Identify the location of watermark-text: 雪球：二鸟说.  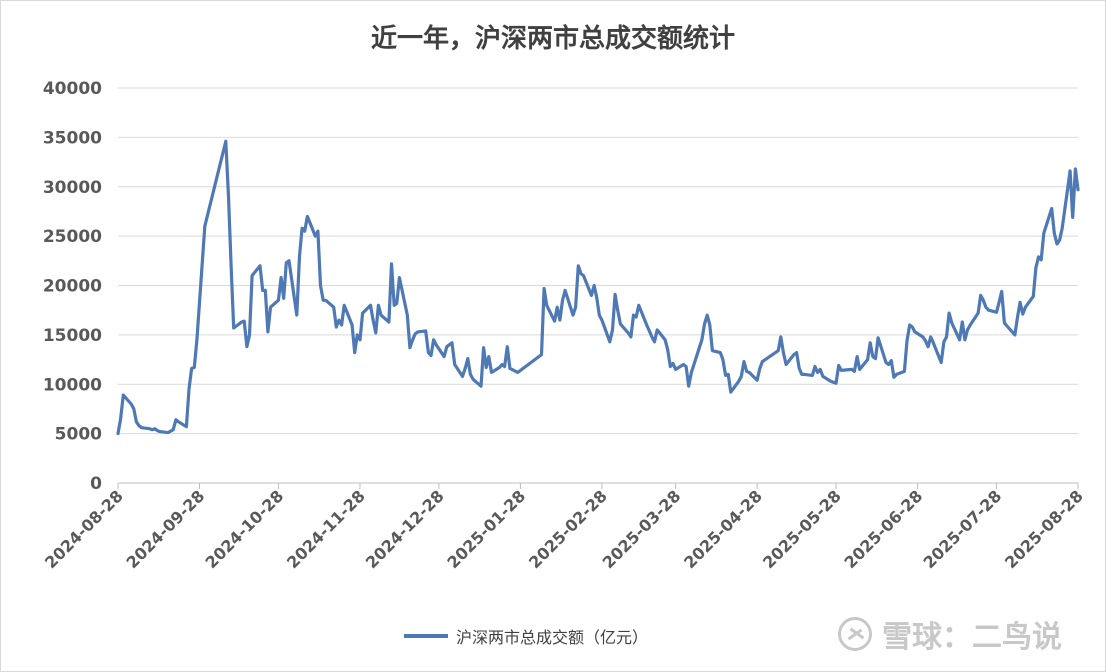
(972, 637).